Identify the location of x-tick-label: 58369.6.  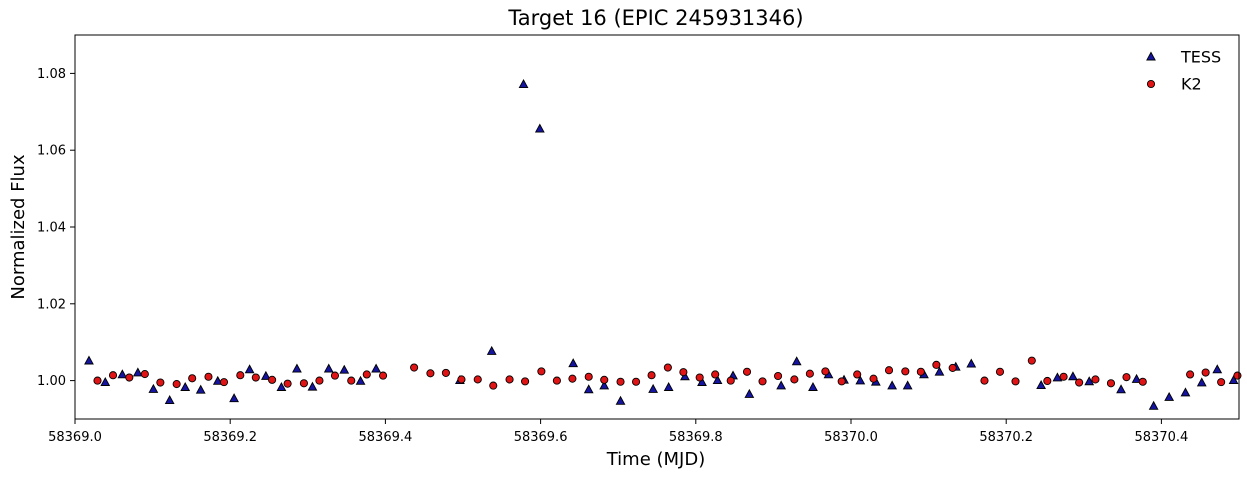
(541, 437).